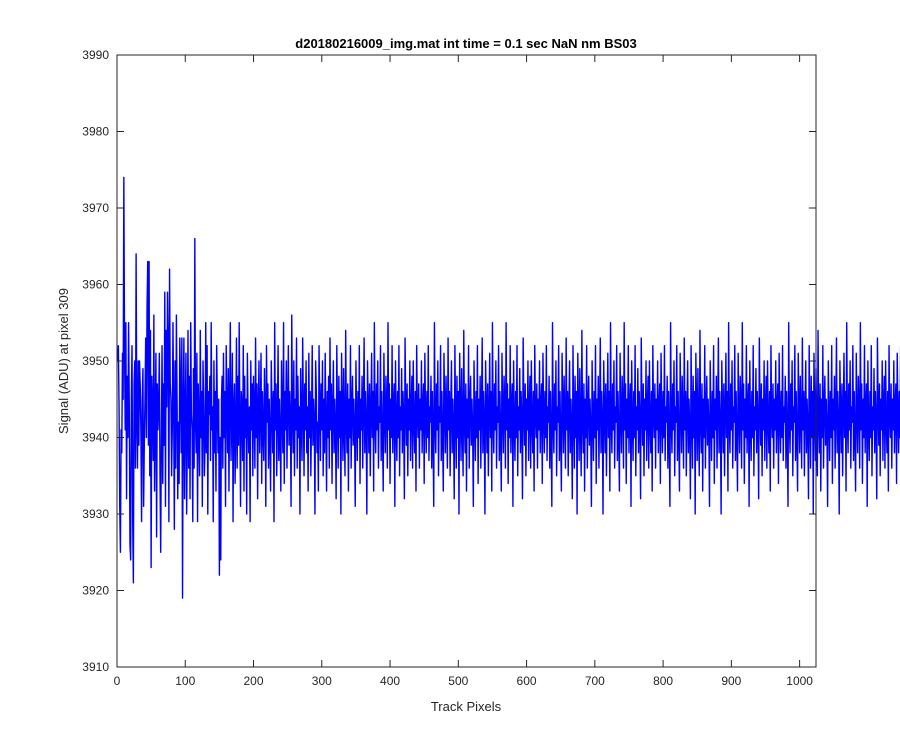  What do you see at coordinates (390, 681) in the screenshot?
I see `x-tick-label: 400` at bounding box center [390, 681].